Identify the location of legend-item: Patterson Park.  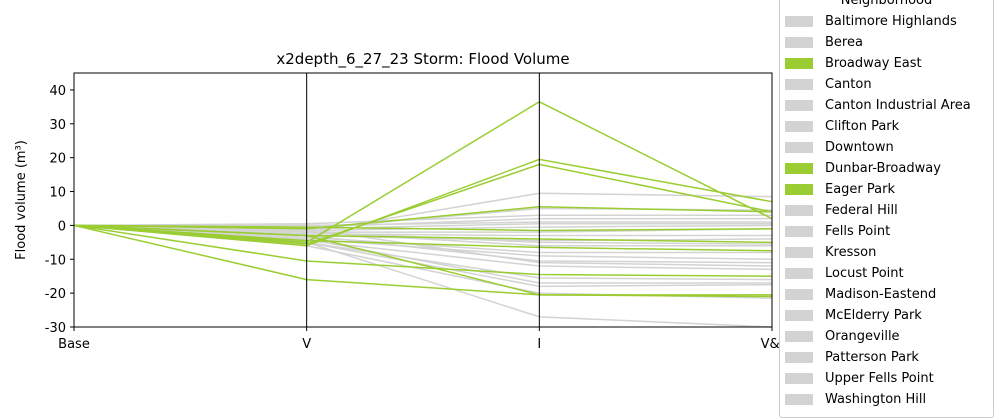
(852, 357).